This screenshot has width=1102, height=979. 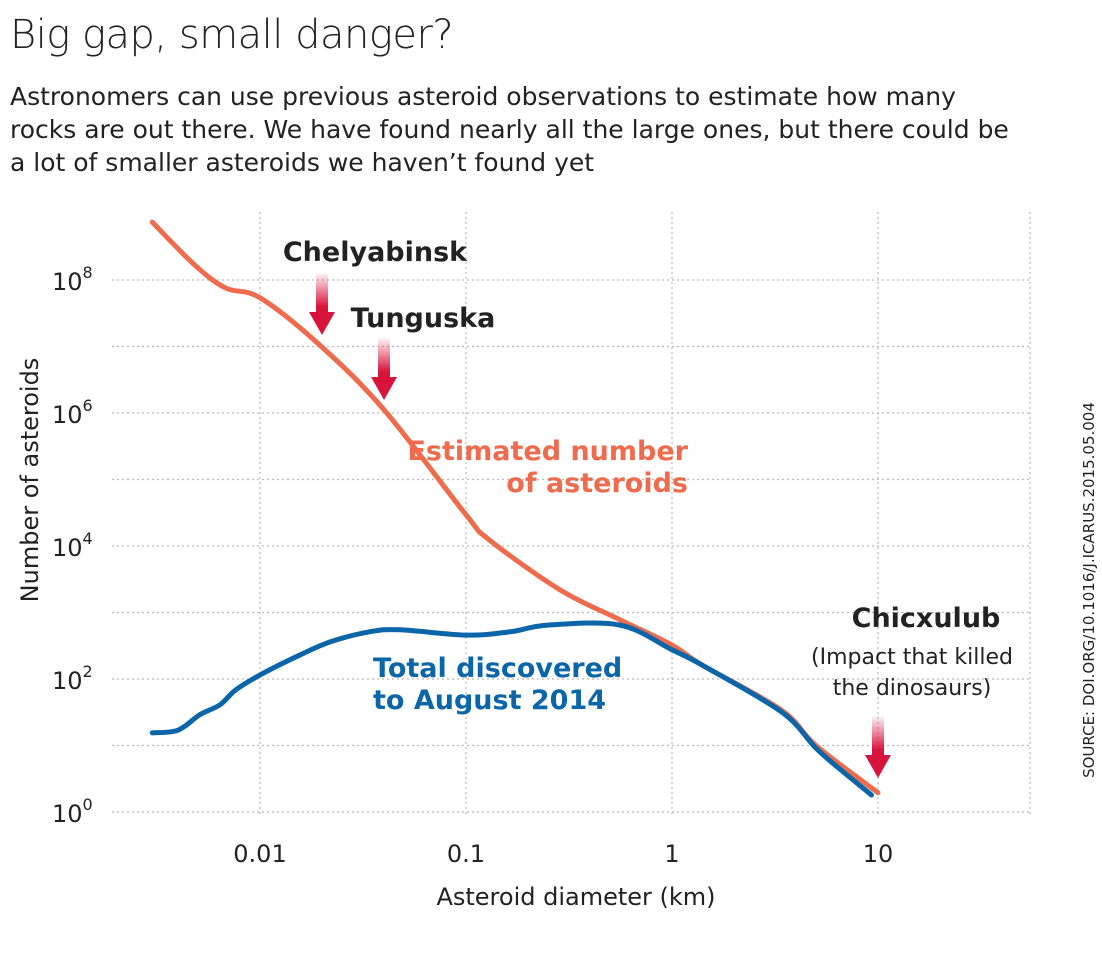 I want to click on x-tick-label: 1, so click(x=671, y=854).